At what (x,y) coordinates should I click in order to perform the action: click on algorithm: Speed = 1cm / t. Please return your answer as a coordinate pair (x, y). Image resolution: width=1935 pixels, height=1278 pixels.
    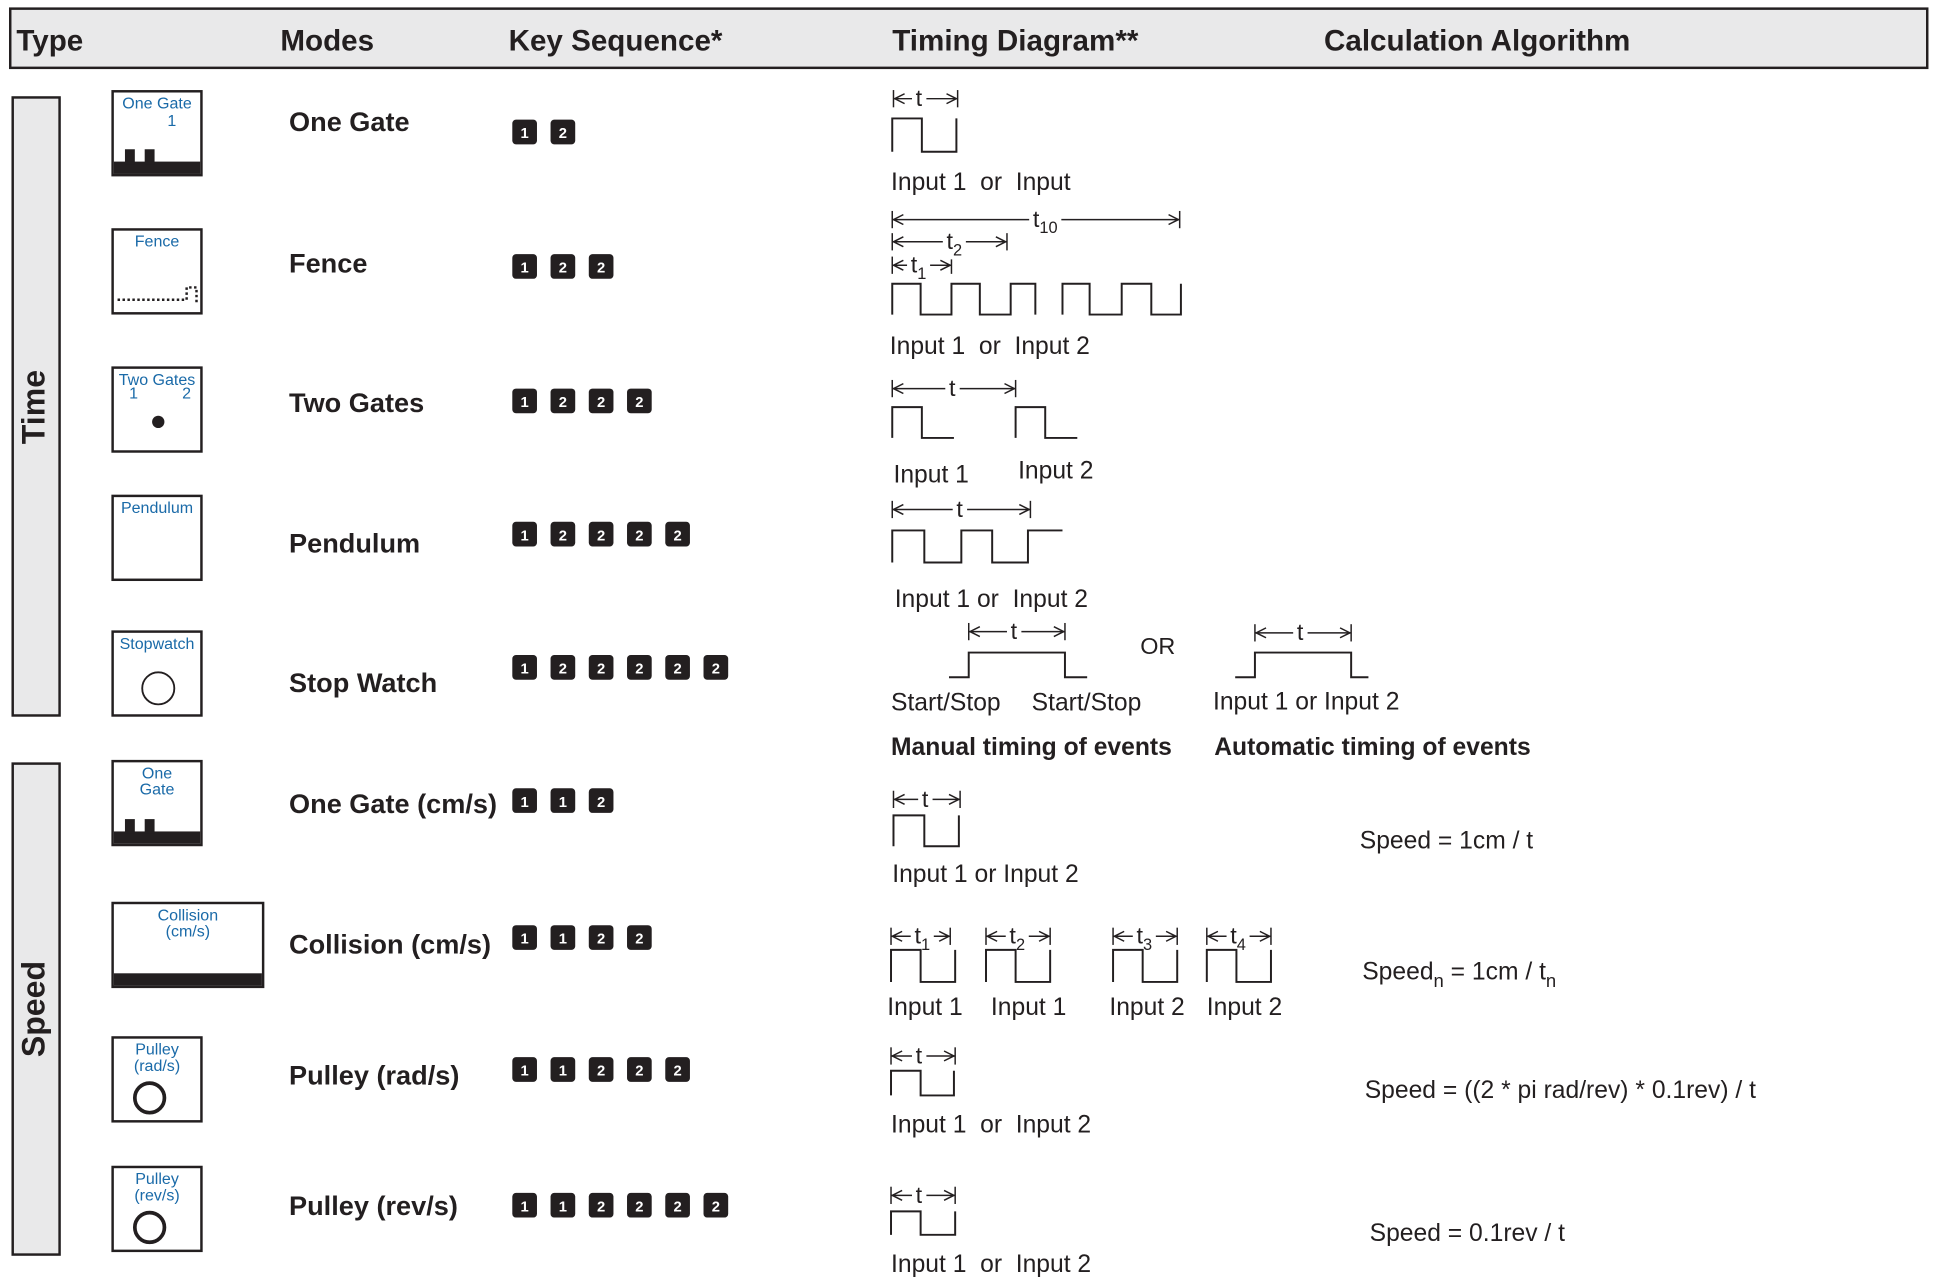
    Looking at the image, I should click on (1447, 841).